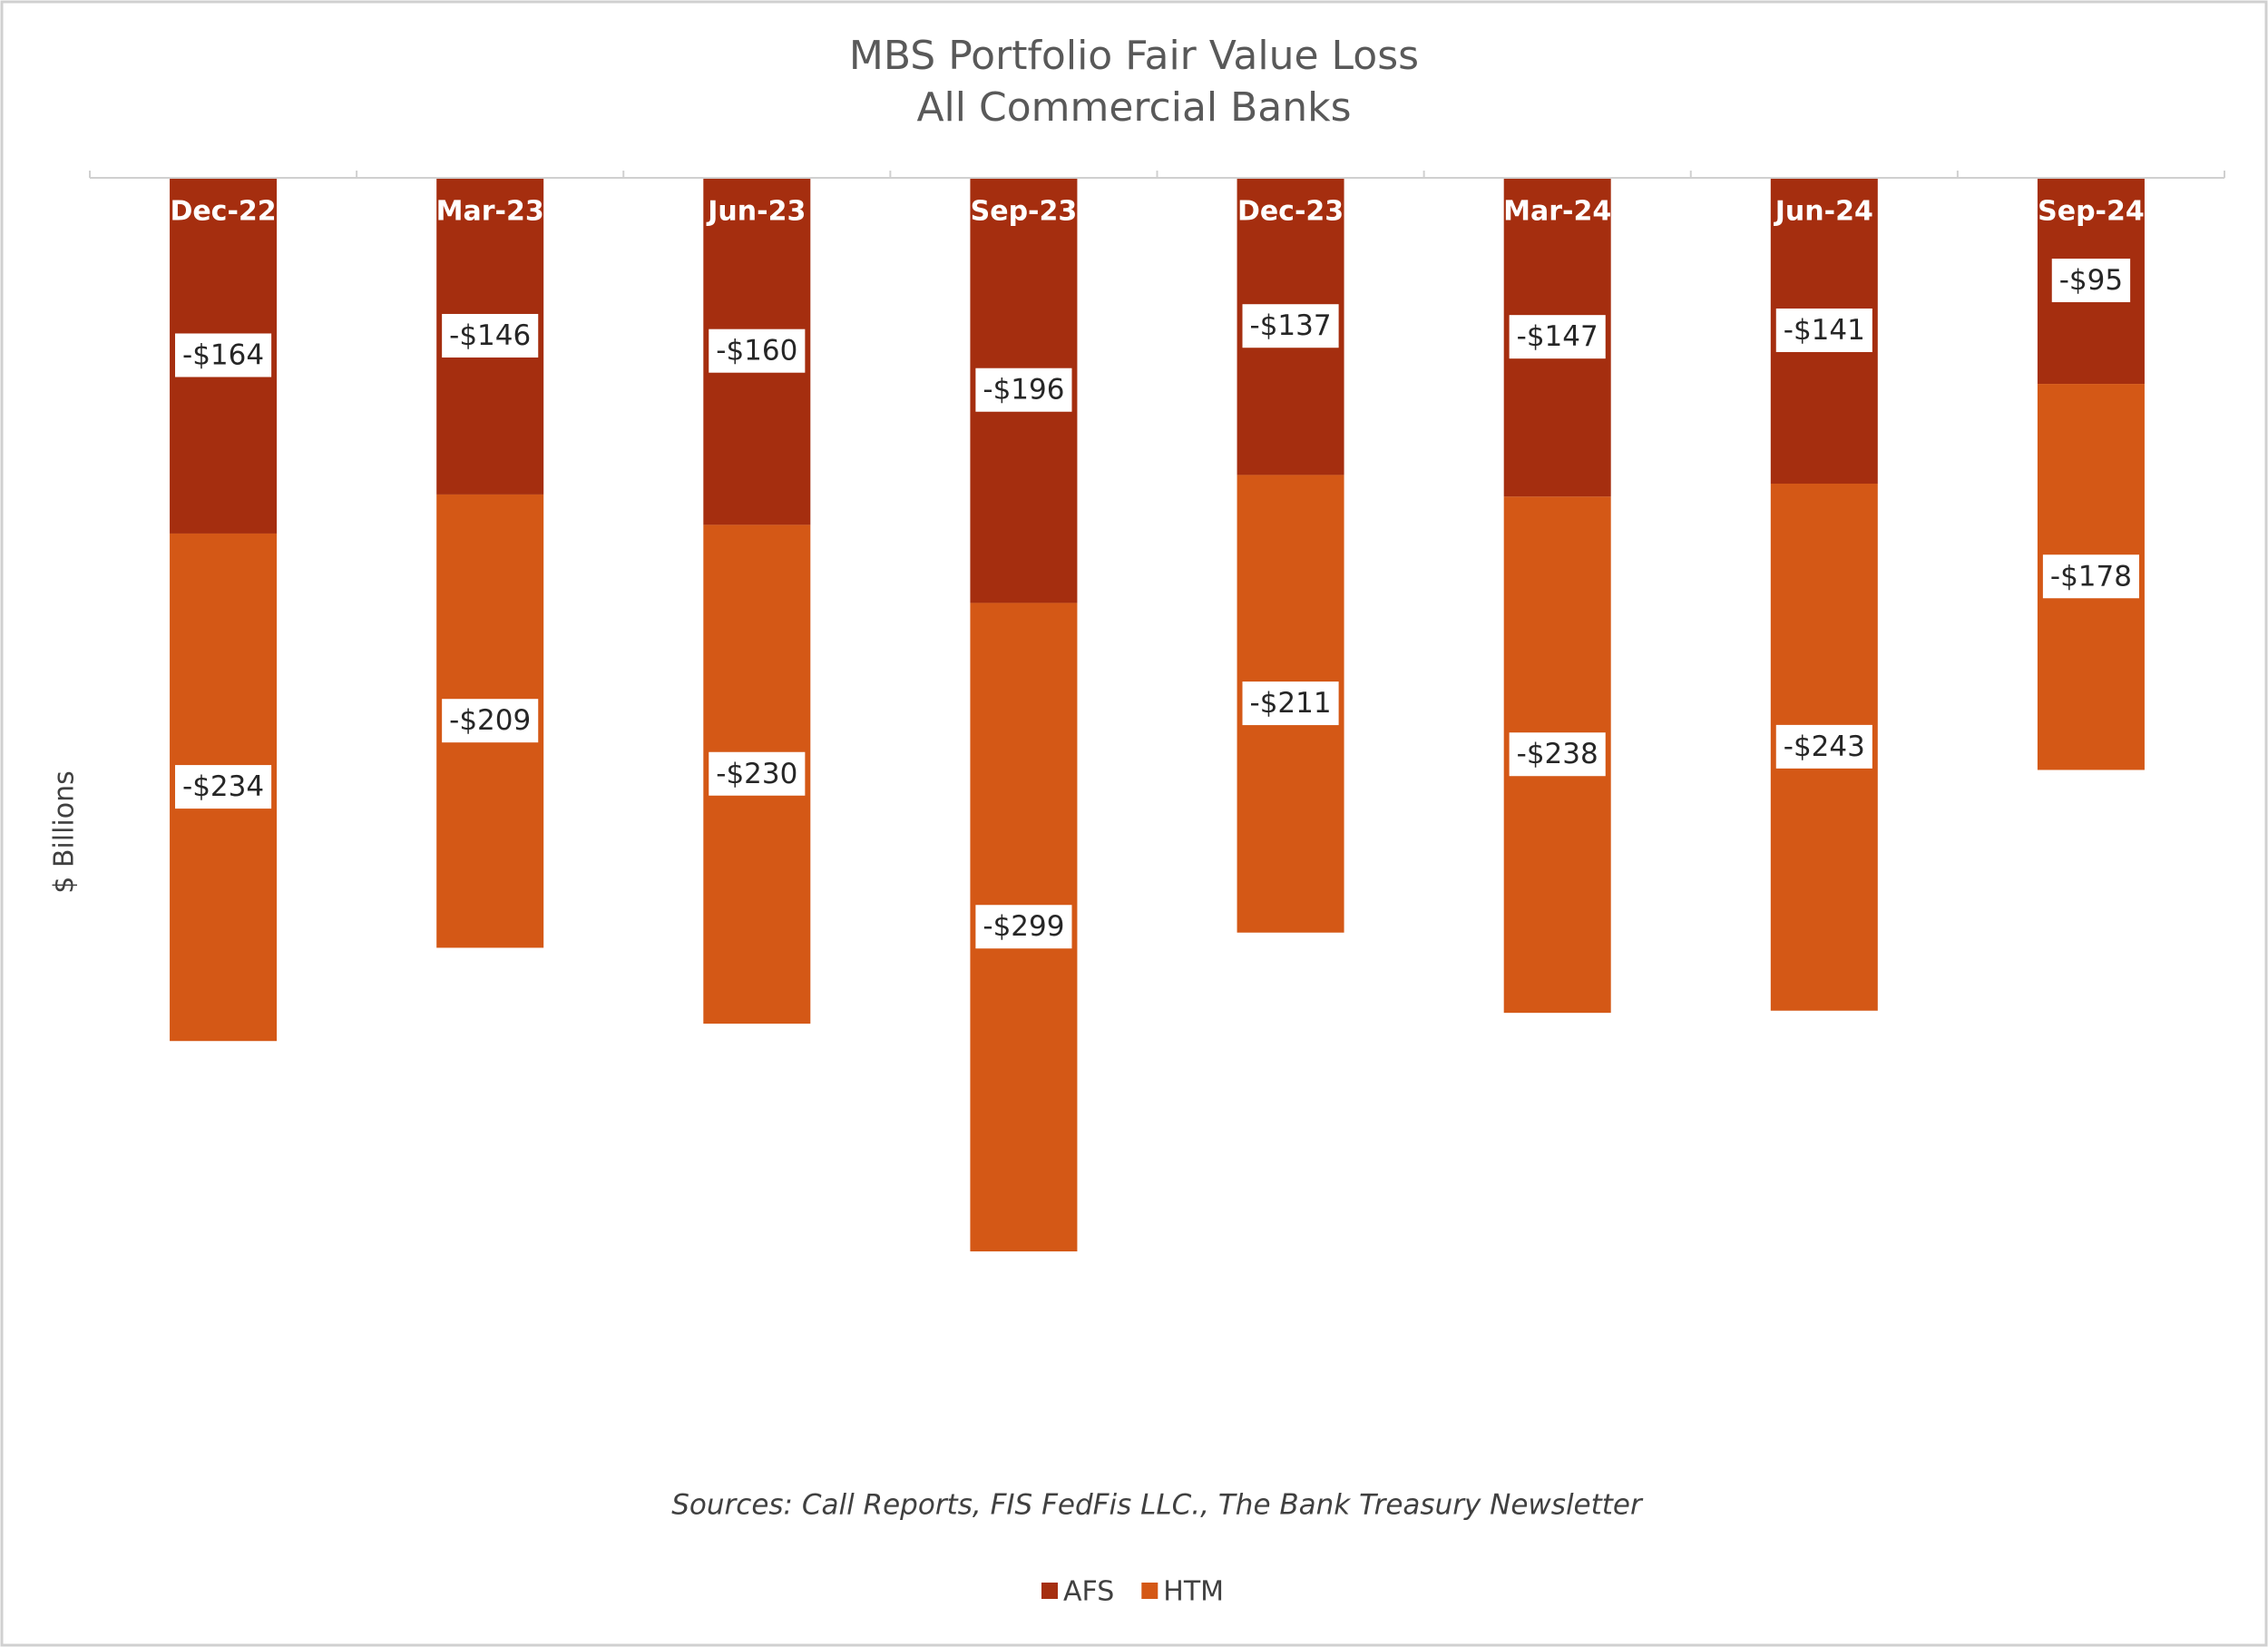 This screenshot has height=1647, width=2268. I want to click on value-label: -$137, so click(1291, 325).